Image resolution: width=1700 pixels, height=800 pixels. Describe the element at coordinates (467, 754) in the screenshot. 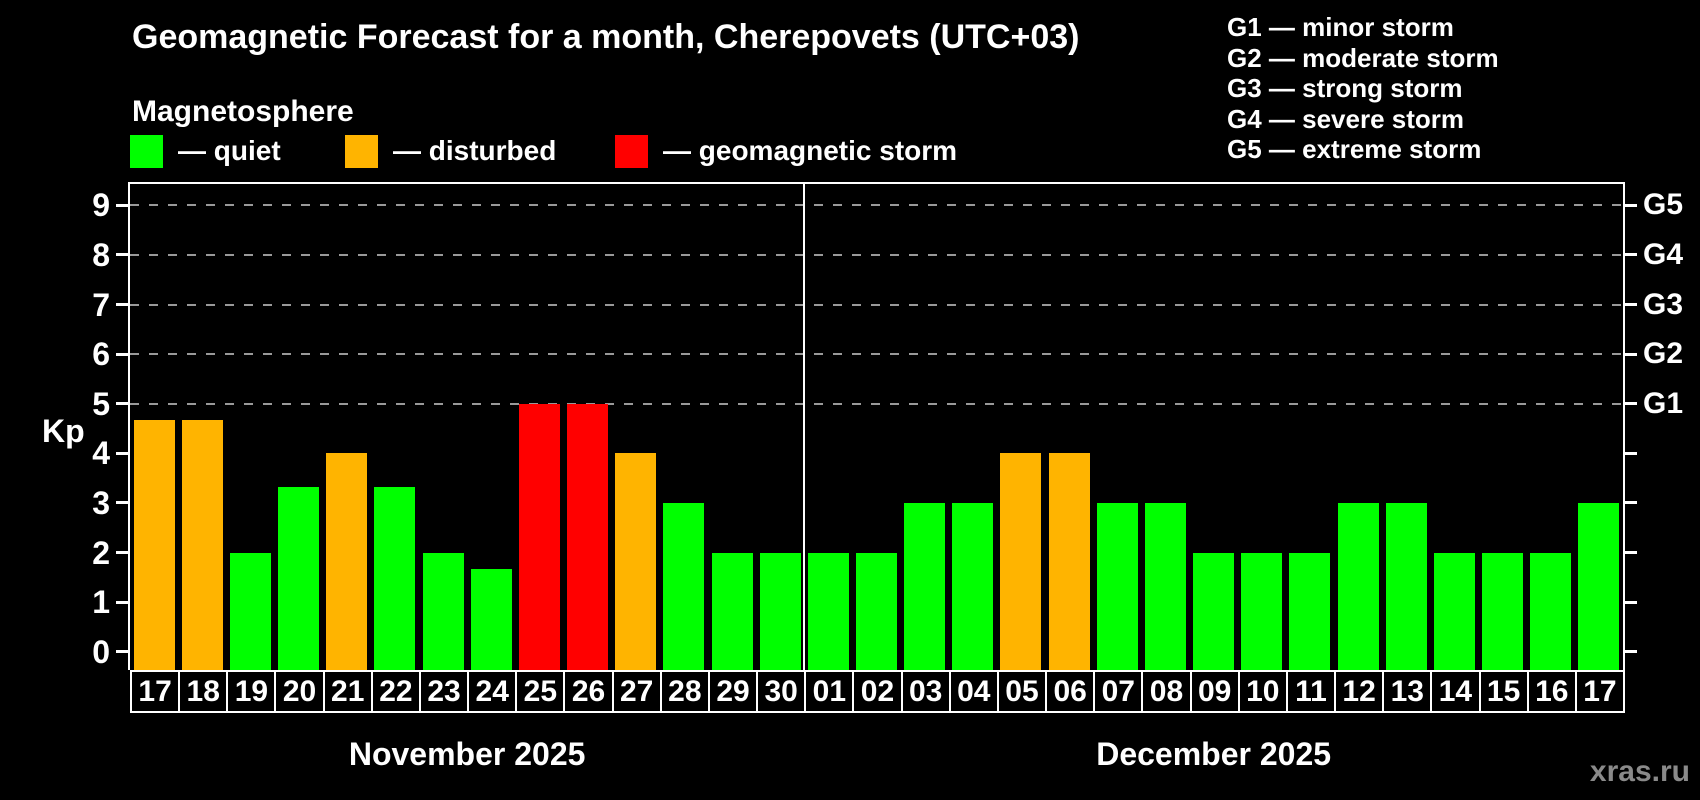

I see `month-label: November 2025` at that location.